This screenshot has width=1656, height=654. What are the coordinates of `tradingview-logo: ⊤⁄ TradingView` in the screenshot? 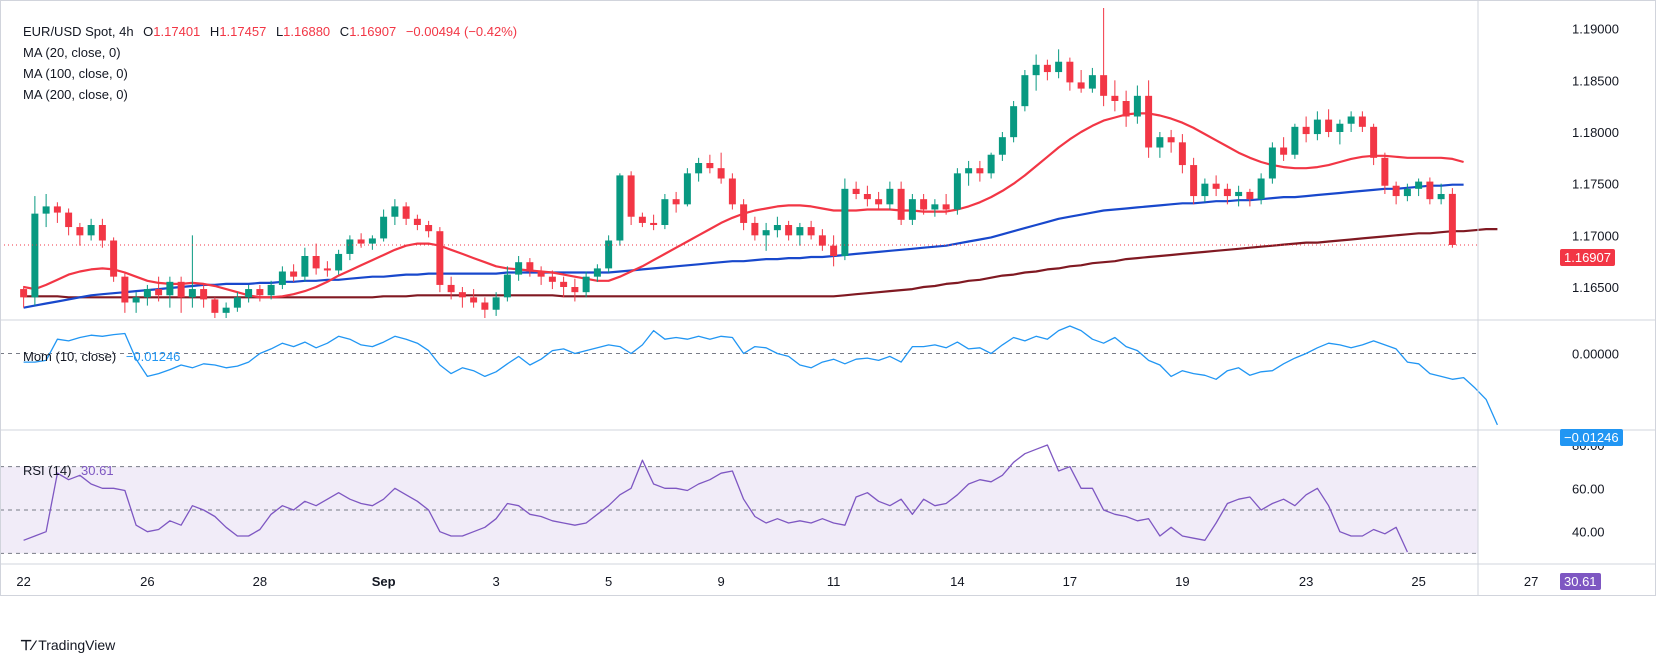 It's located at (67, 645).